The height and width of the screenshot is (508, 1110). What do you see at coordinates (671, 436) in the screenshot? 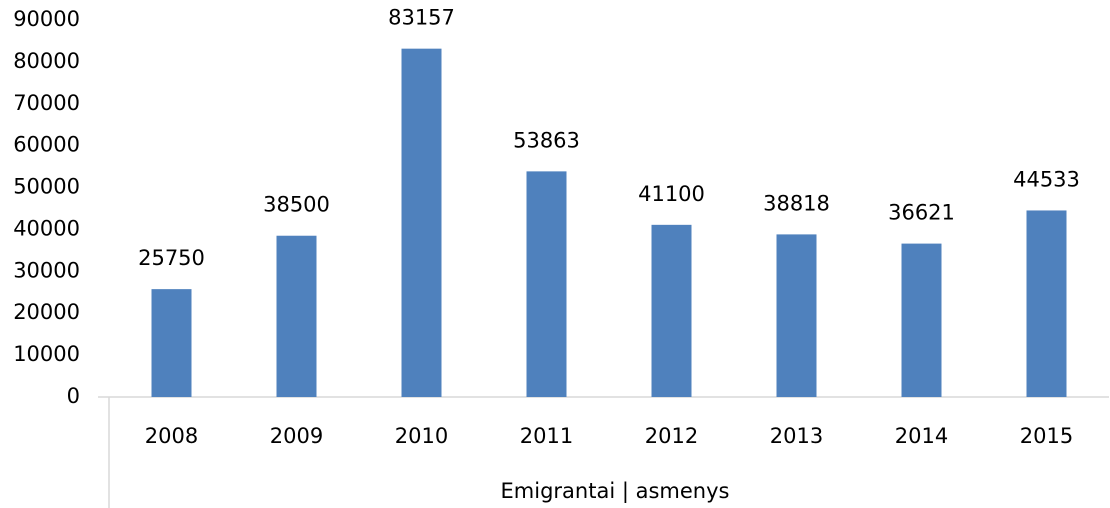
I see `x-tick-label: 2012` at bounding box center [671, 436].